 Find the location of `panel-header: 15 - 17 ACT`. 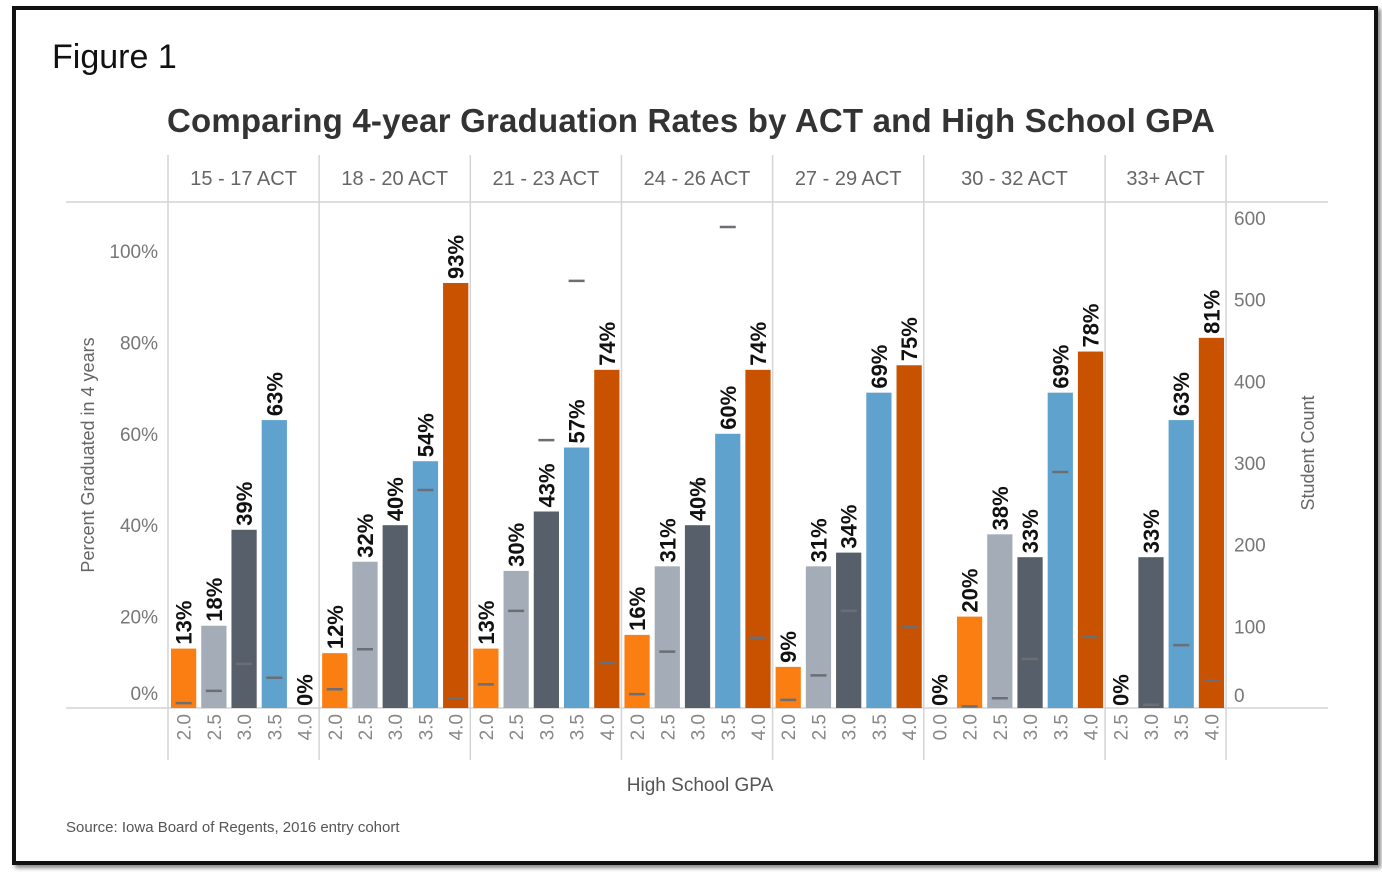

panel-header: 15 - 17 ACT is located at coordinates (243, 179).